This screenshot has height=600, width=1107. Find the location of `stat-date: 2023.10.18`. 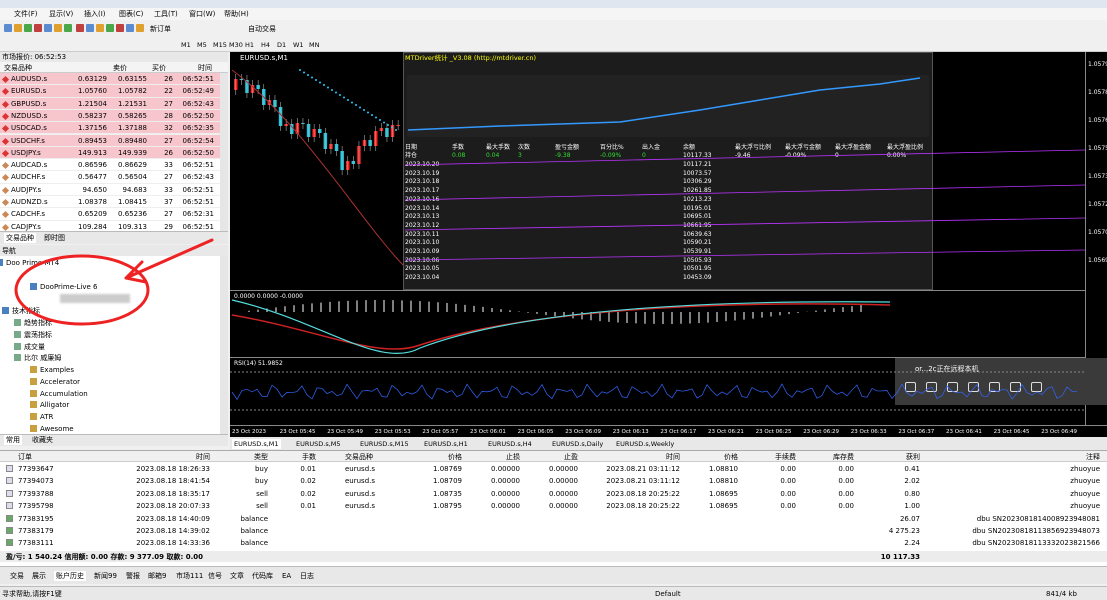

stat-date: 2023.10.18 is located at coordinates (422, 182).